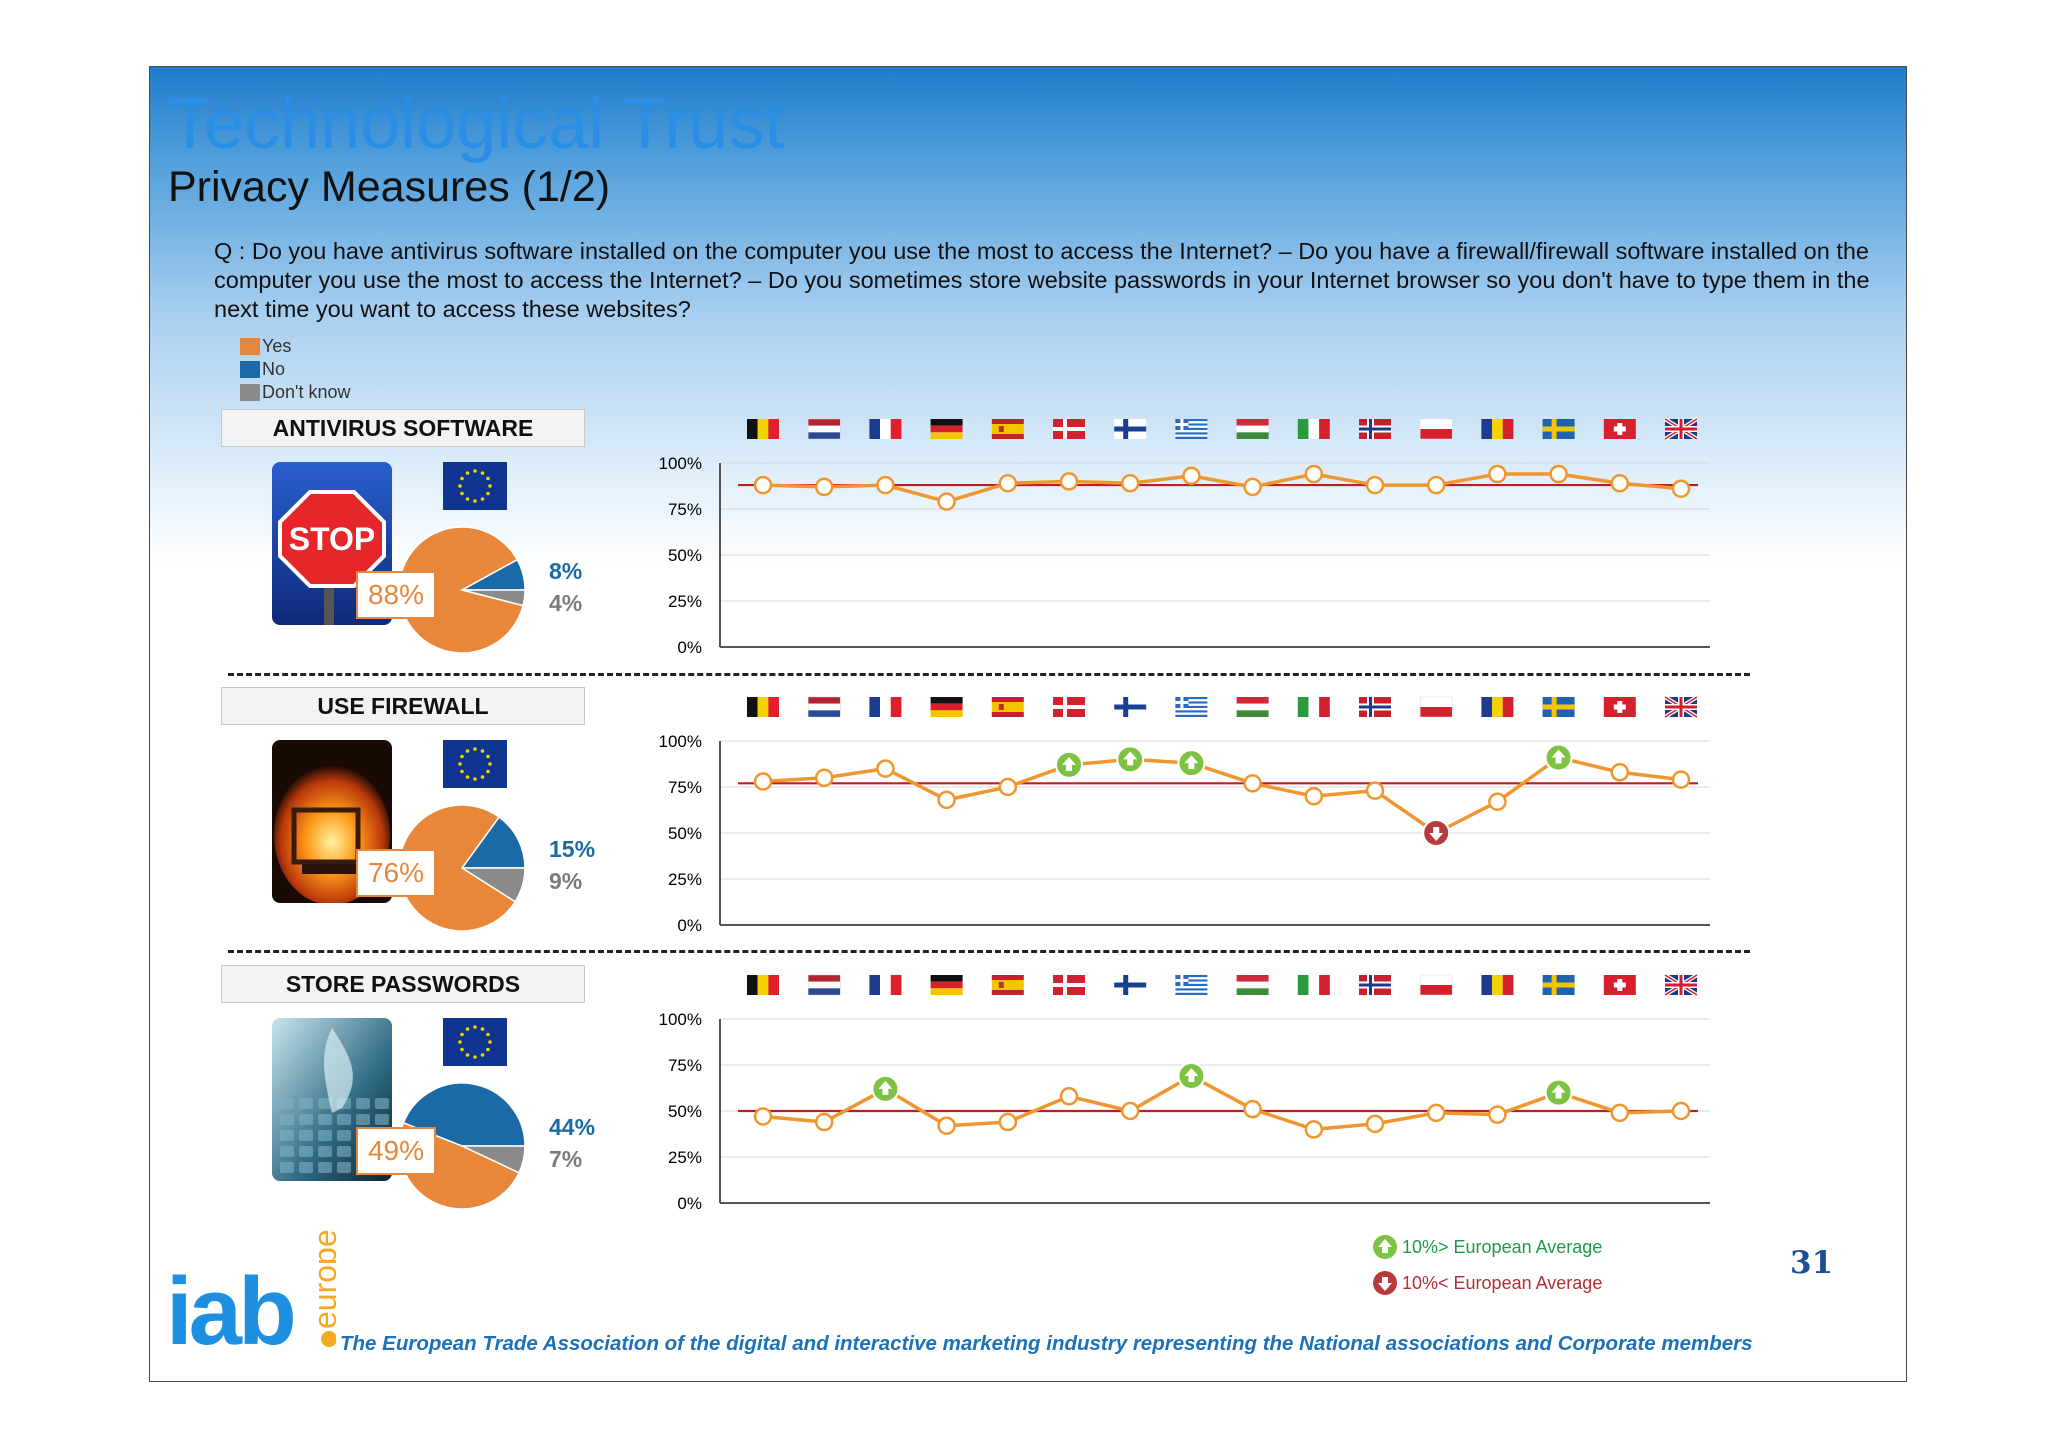  I want to click on flag-france-icon, so click(885, 429).